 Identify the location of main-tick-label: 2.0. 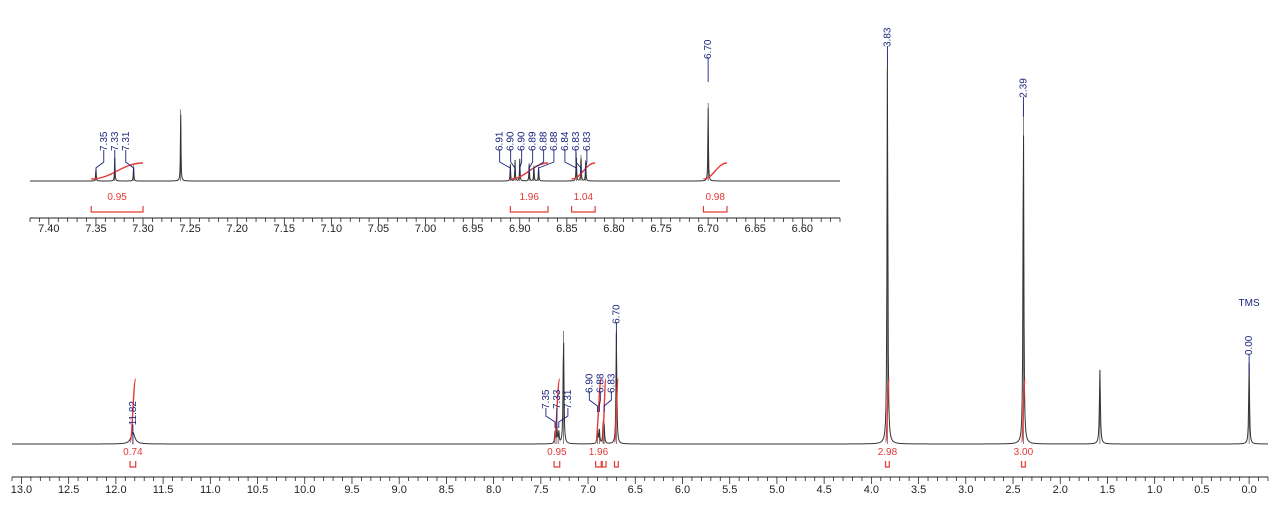
(1060, 490).